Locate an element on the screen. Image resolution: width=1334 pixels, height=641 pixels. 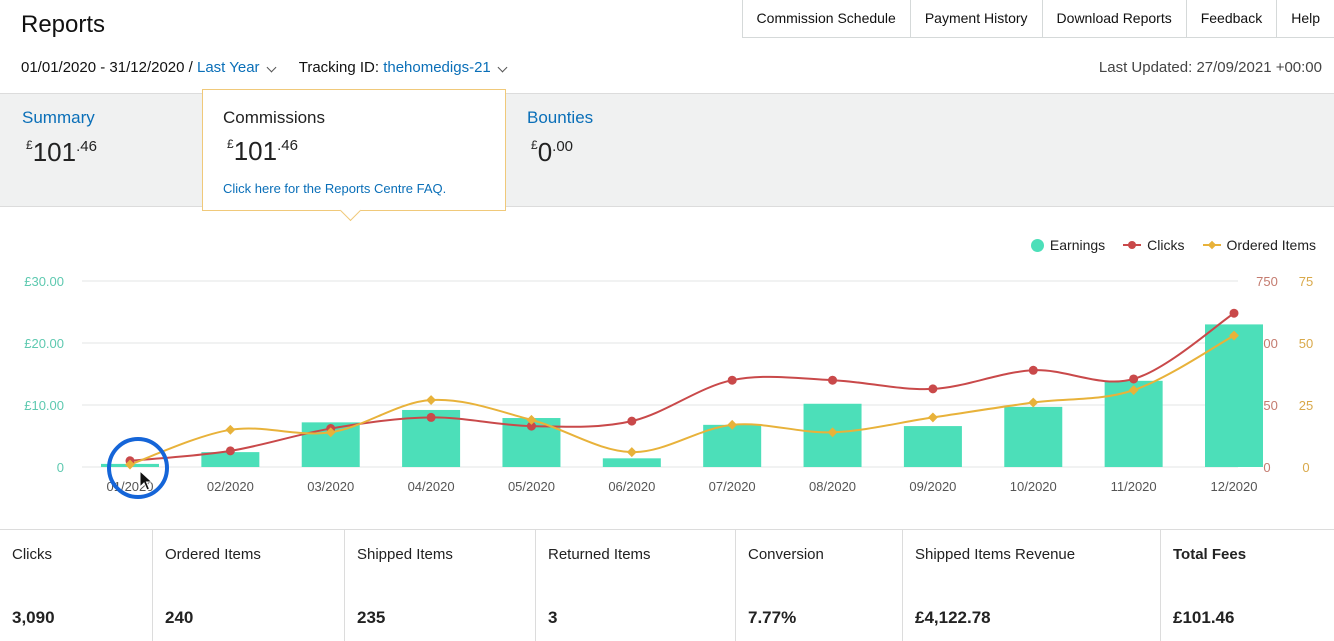
reports-faq-link: Click here for the Reports Centre FAQ. is located at coordinates (335, 188).